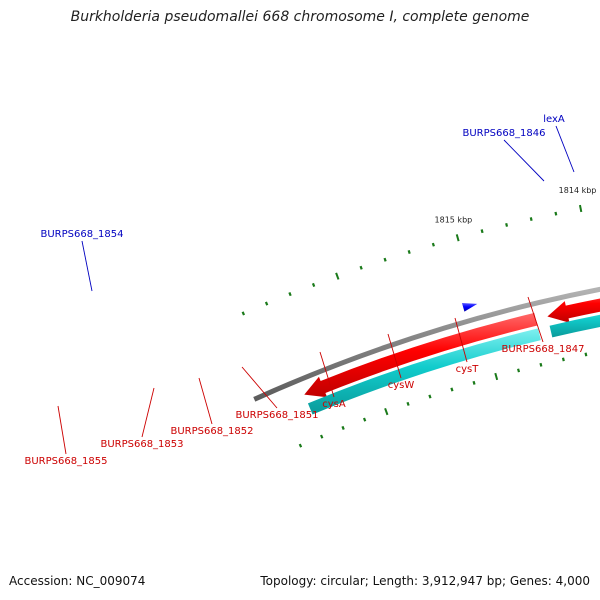 This screenshot has width=600, height=600. What do you see at coordinates (503, 133) in the screenshot?
I see `label-b1846: BURPS668_1846` at bounding box center [503, 133].